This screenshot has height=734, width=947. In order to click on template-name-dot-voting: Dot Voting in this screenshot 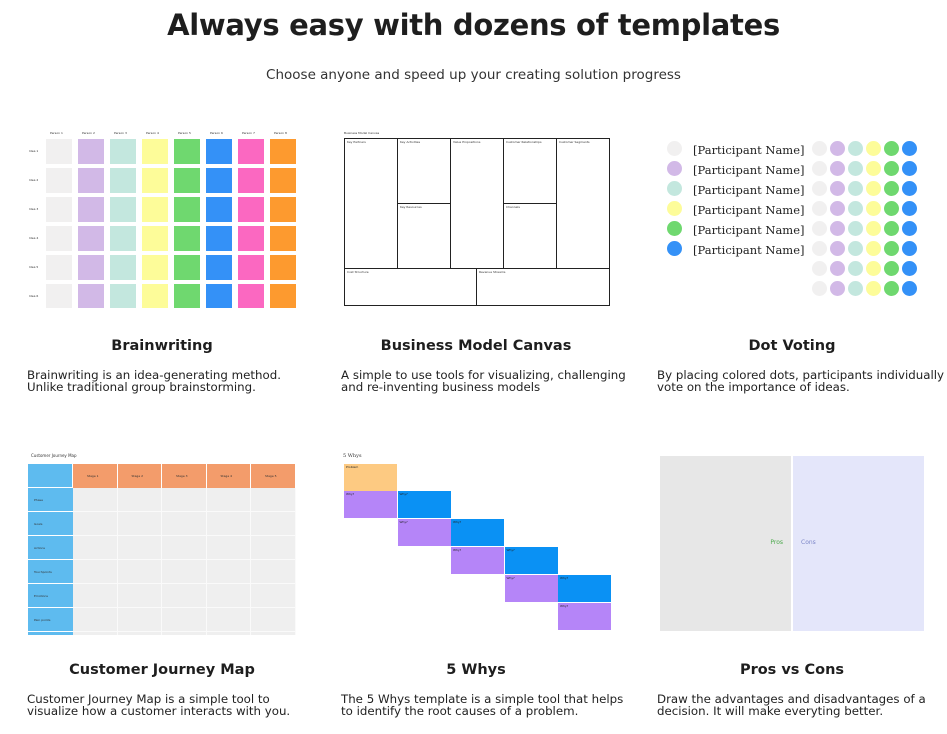, I will do `click(792, 346)`.